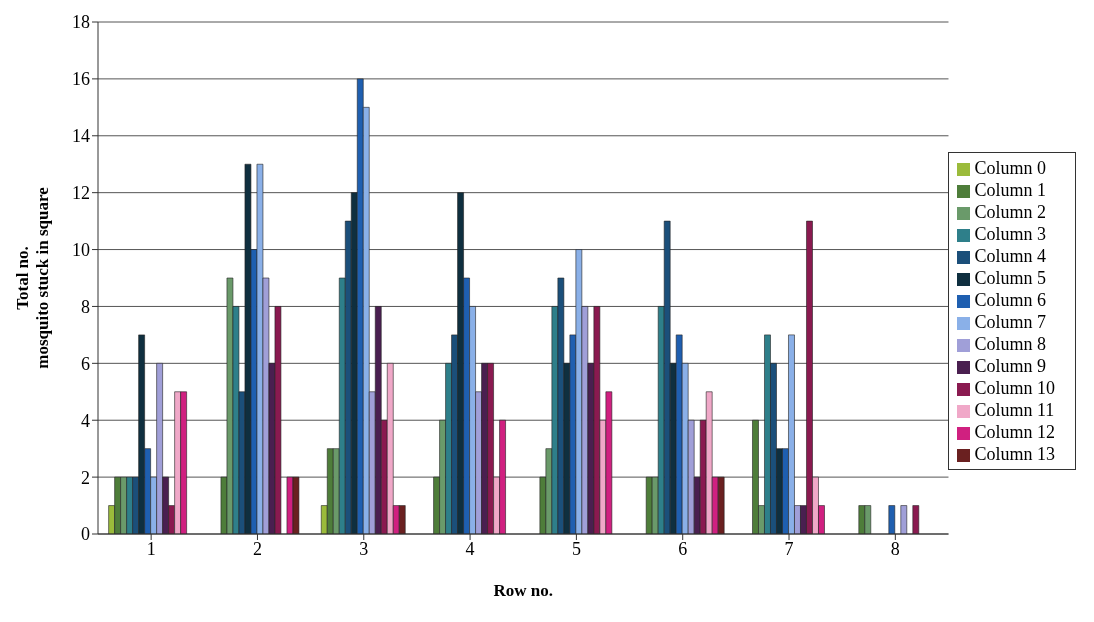 This screenshot has width=1094, height=622. What do you see at coordinates (85, 534) in the screenshot?
I see `y-tick-label: 0` at bounding box center [85, 534].